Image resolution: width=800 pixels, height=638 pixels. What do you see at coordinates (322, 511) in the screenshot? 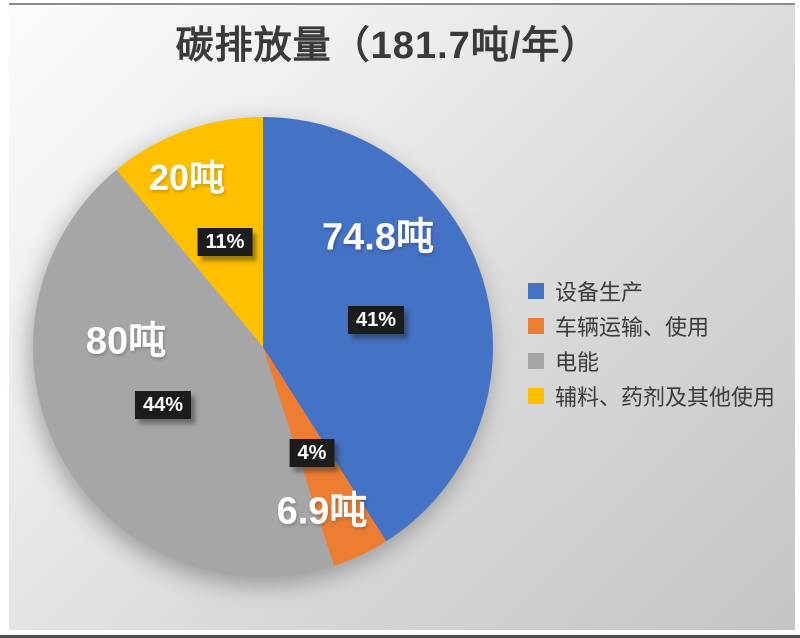
I see `value-label-vehicle-transport: 6.9吨` at bounding box center [322, 511].